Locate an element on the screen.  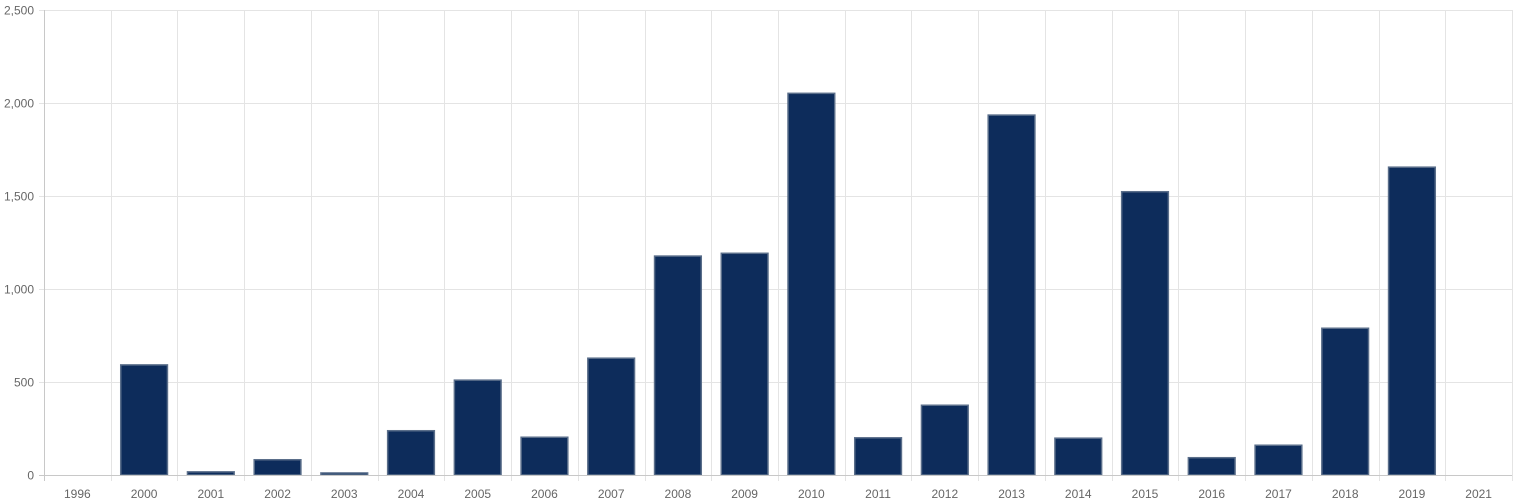
bar-2000 is located at coordinates (144, 420).